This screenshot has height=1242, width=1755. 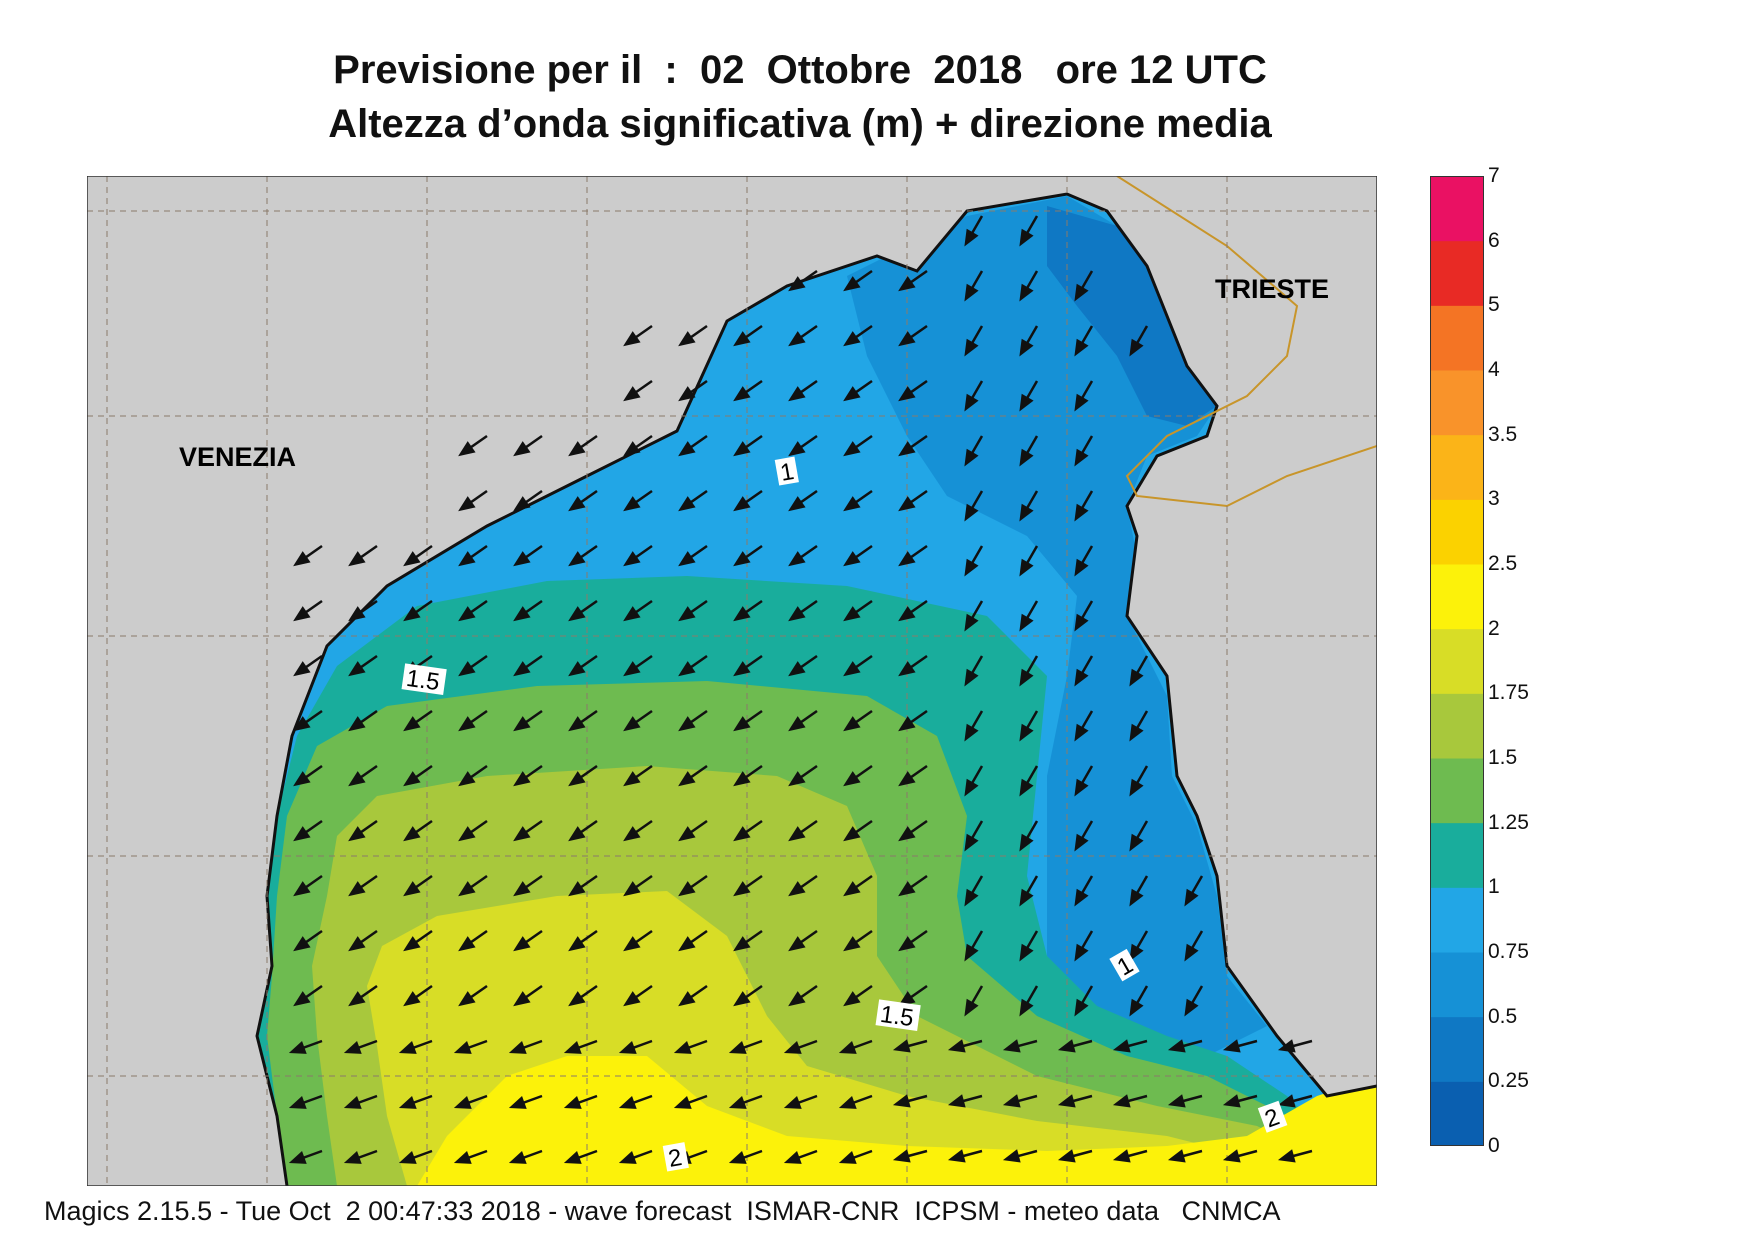 What do you see at coordinates (1272, 1116) in the screenshot?
I see `contour-label: 2` at bounding box center [1272, 1116].